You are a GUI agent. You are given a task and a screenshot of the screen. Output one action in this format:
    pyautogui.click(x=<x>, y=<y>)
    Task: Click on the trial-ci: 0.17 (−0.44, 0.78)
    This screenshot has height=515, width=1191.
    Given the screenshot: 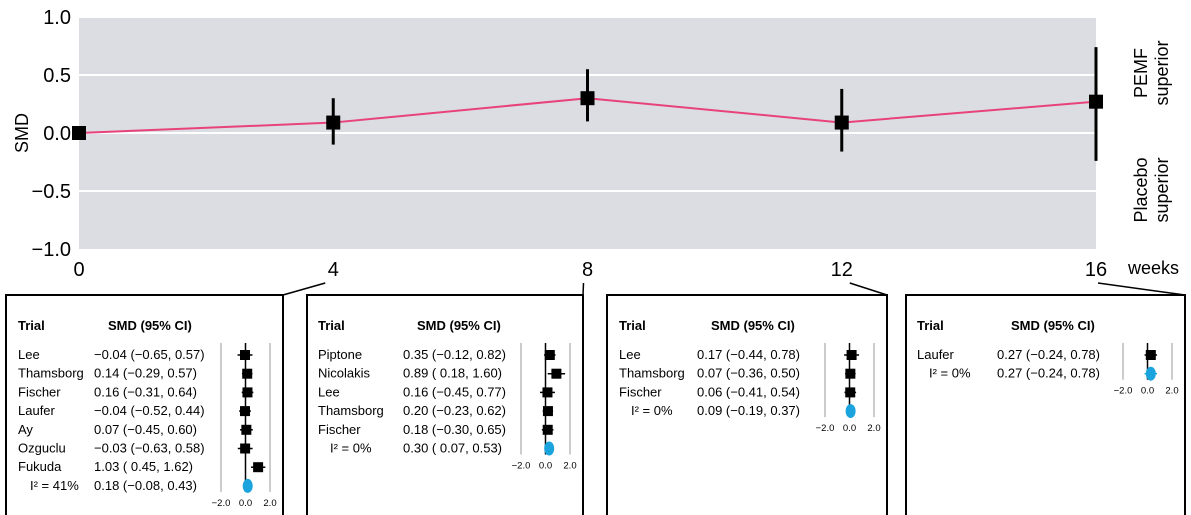 What is the action you would take?
    pyautogui.click(x=748, y=354)
    